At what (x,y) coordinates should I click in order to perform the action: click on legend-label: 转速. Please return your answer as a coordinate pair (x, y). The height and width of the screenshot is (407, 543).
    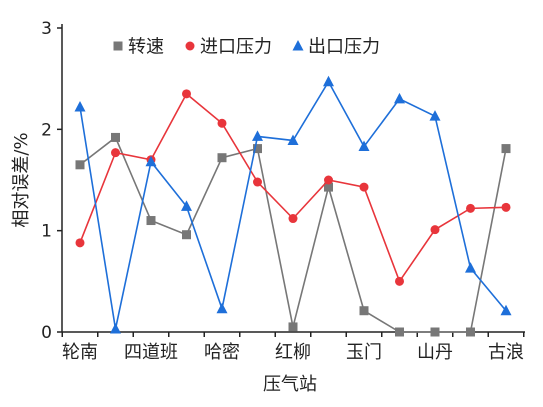
    Looking at the image, I should click on (146, 47).